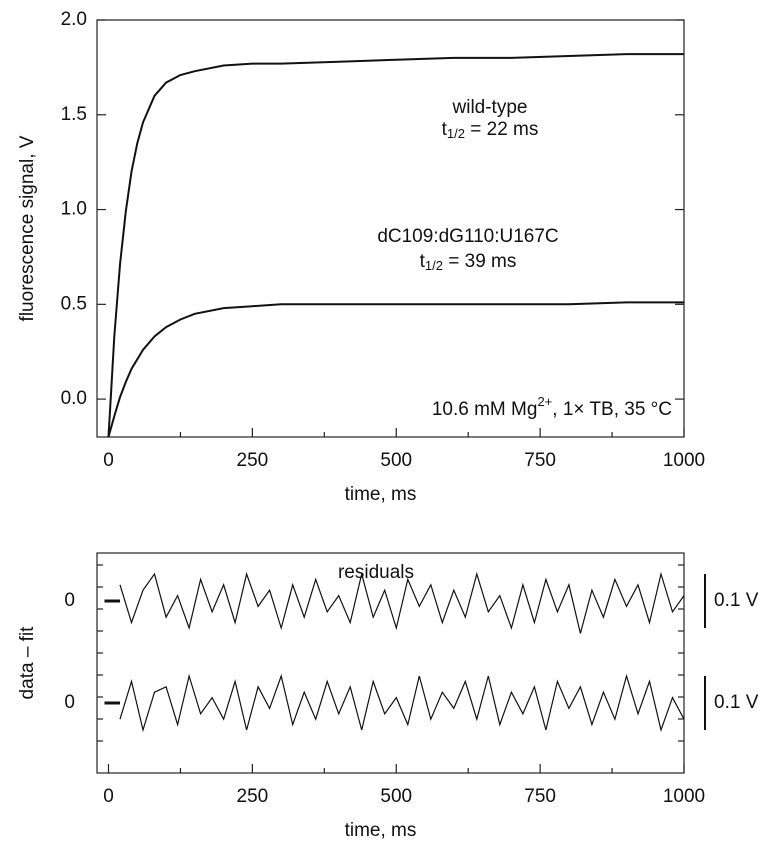 Image resolution: width=767 pixels, height=848 pixels. I want to click on condition-rest: , 1× TB, 35 °C, so click(612, 409).